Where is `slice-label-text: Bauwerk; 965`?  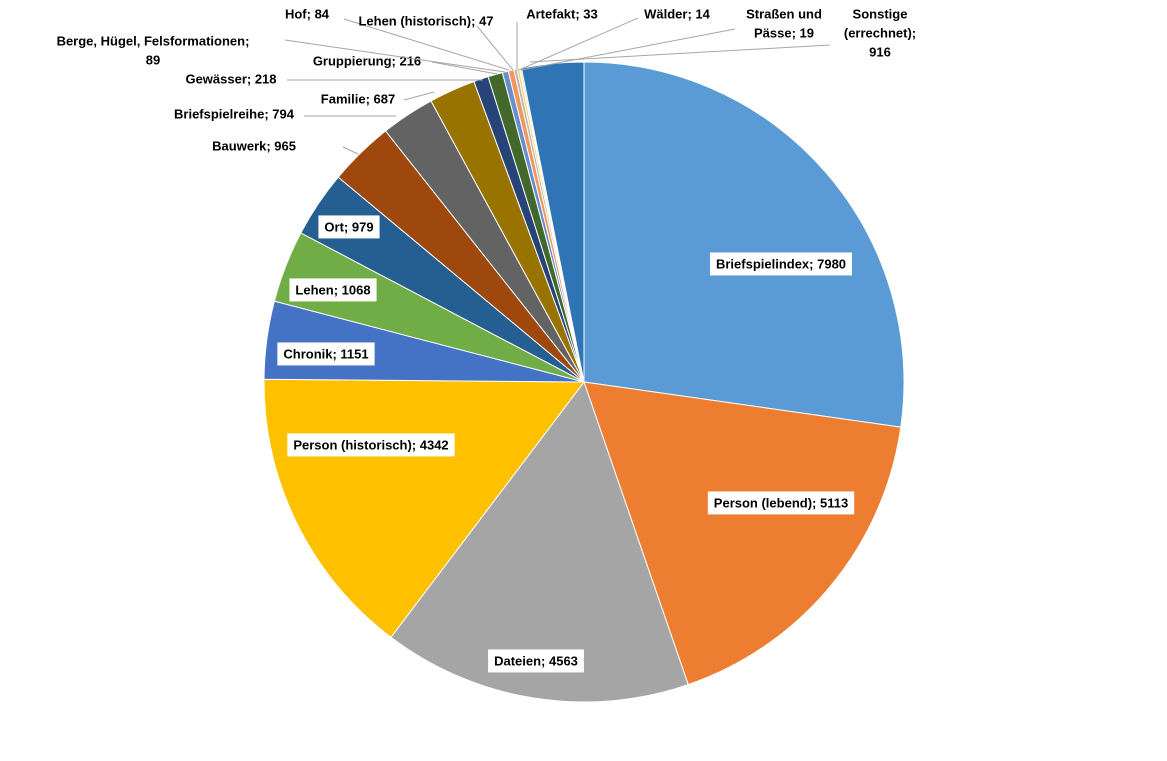
slice-label-text: Bauwerk; 965 is located at coordinates (254, 145).